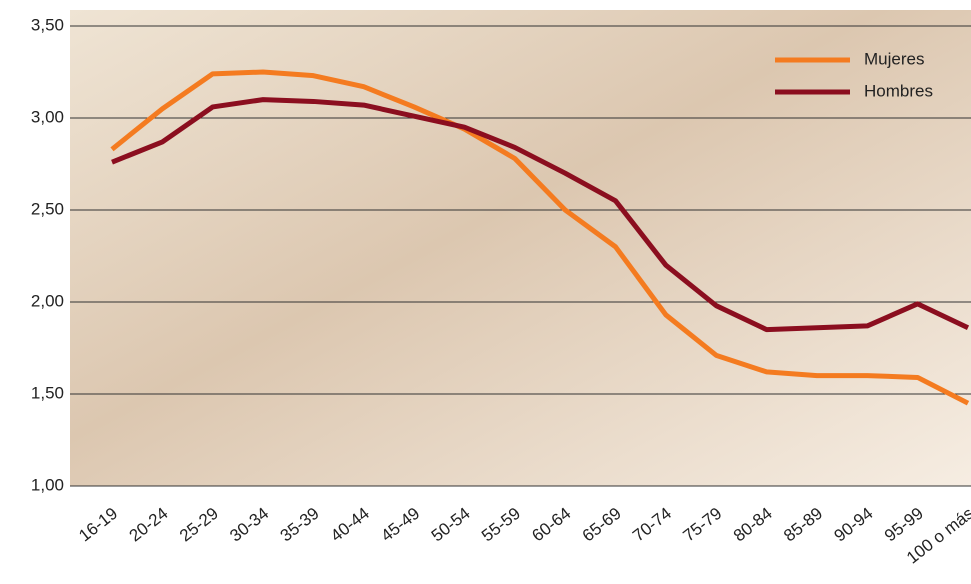 The image size is (971, 584). I want to click on x-tick-label: 65-69, so click(602, 525).